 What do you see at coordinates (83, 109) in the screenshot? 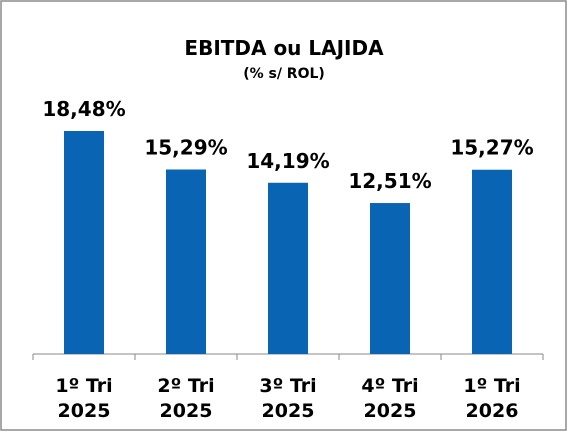
I see `value-label: 18,48%` at bounding box center [83, 109].